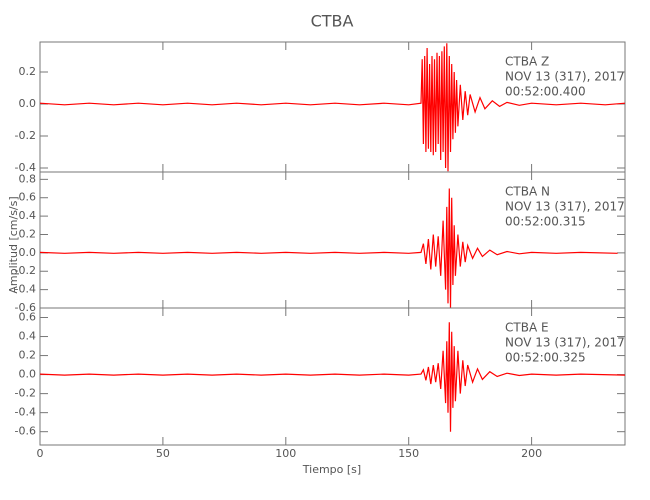 The image size is (650, 500). I want to click on x-tick-label: 100, so click(285, 453).